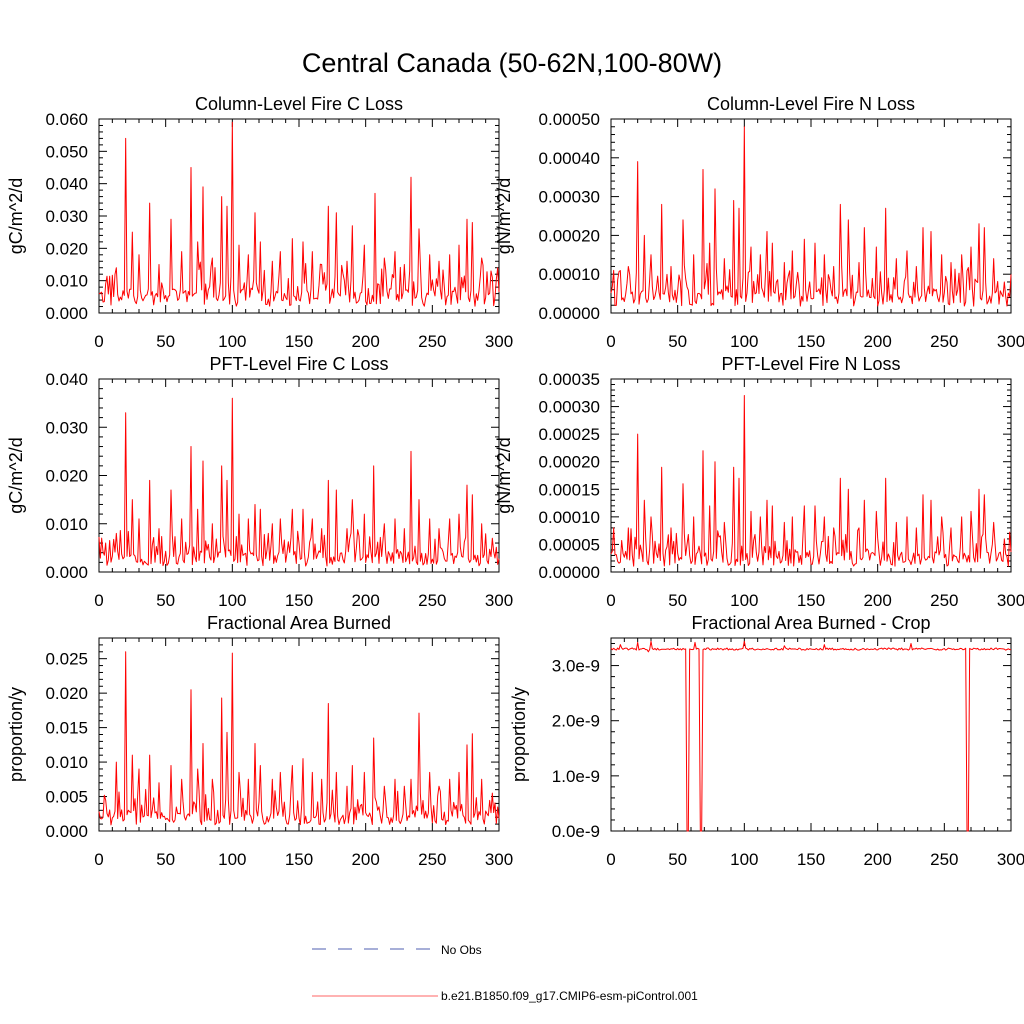  I want to click on chart-4-x-tick-label: 100, so click(232, 859).